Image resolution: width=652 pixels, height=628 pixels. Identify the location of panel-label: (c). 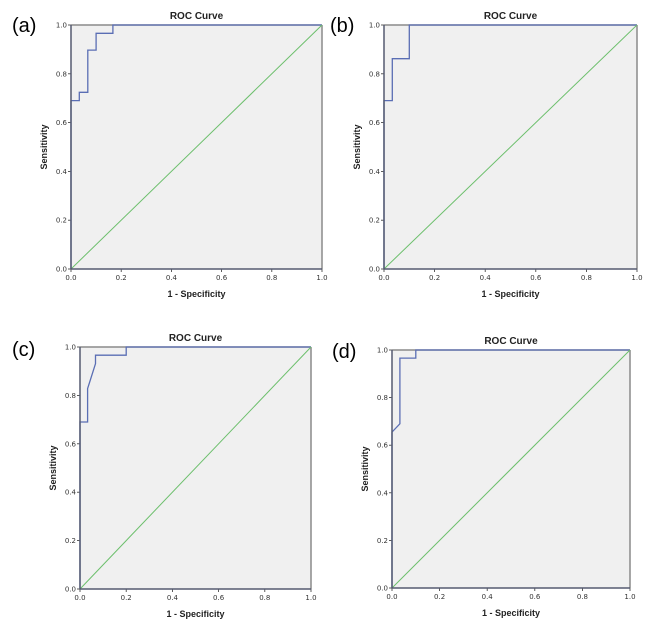
(23, 350).